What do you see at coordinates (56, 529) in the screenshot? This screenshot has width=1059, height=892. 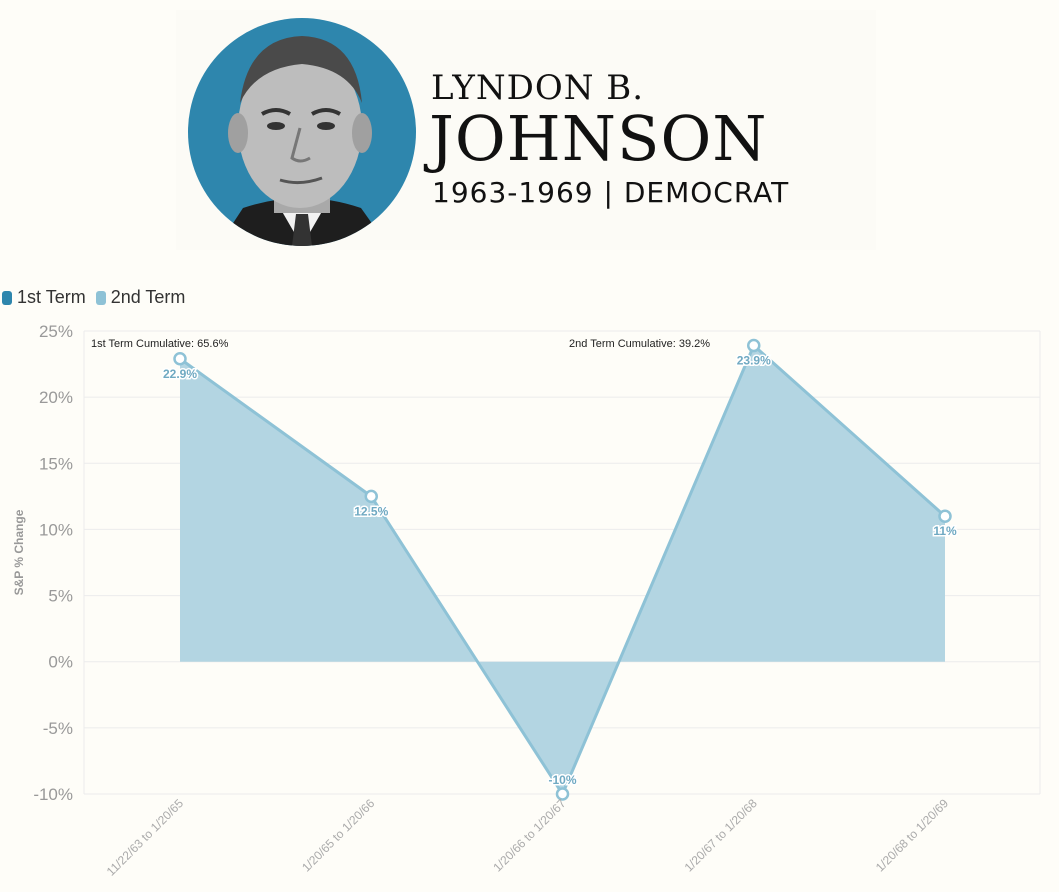 I see `y-tick-label: 10%` at bounding box center [56, 529].